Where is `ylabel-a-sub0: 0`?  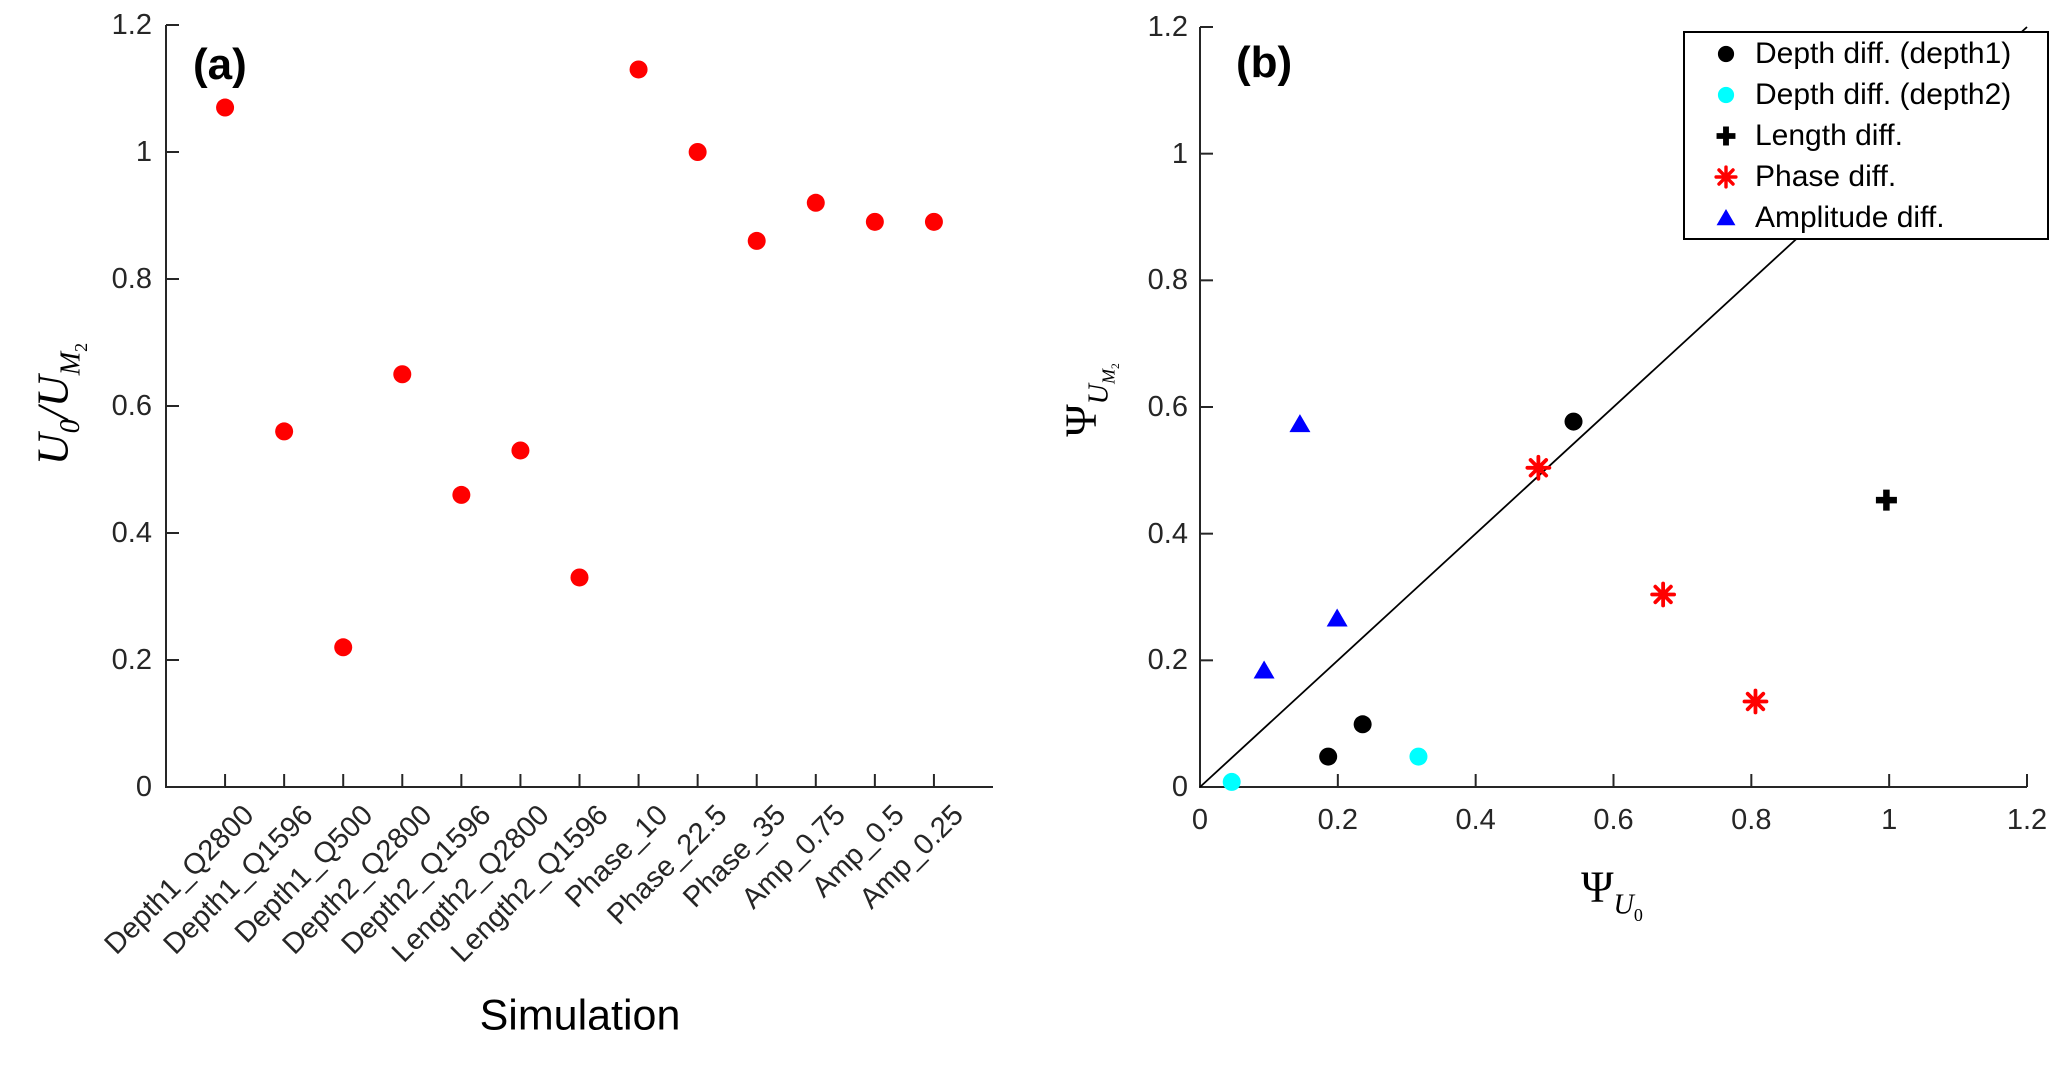 ylabel-a-sub0: 0 is located at coordinates (71, 426).